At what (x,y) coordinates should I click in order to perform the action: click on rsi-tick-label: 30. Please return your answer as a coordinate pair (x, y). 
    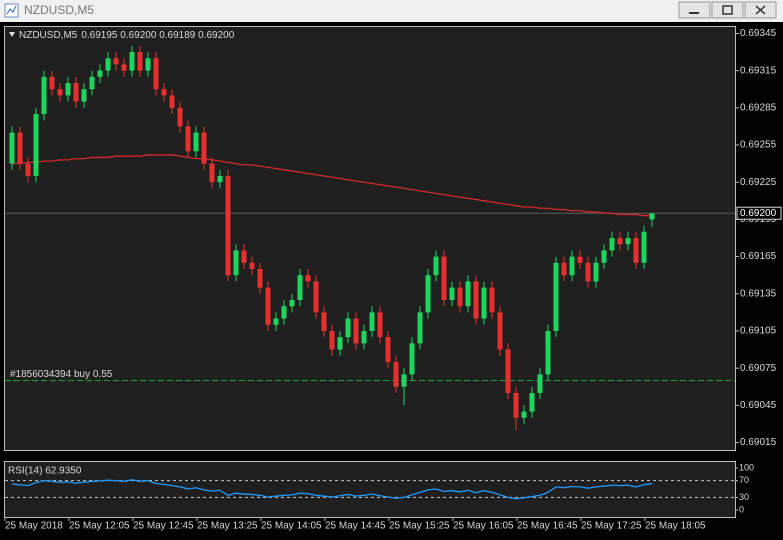
    Looking at the image, I should click on (744, 497).